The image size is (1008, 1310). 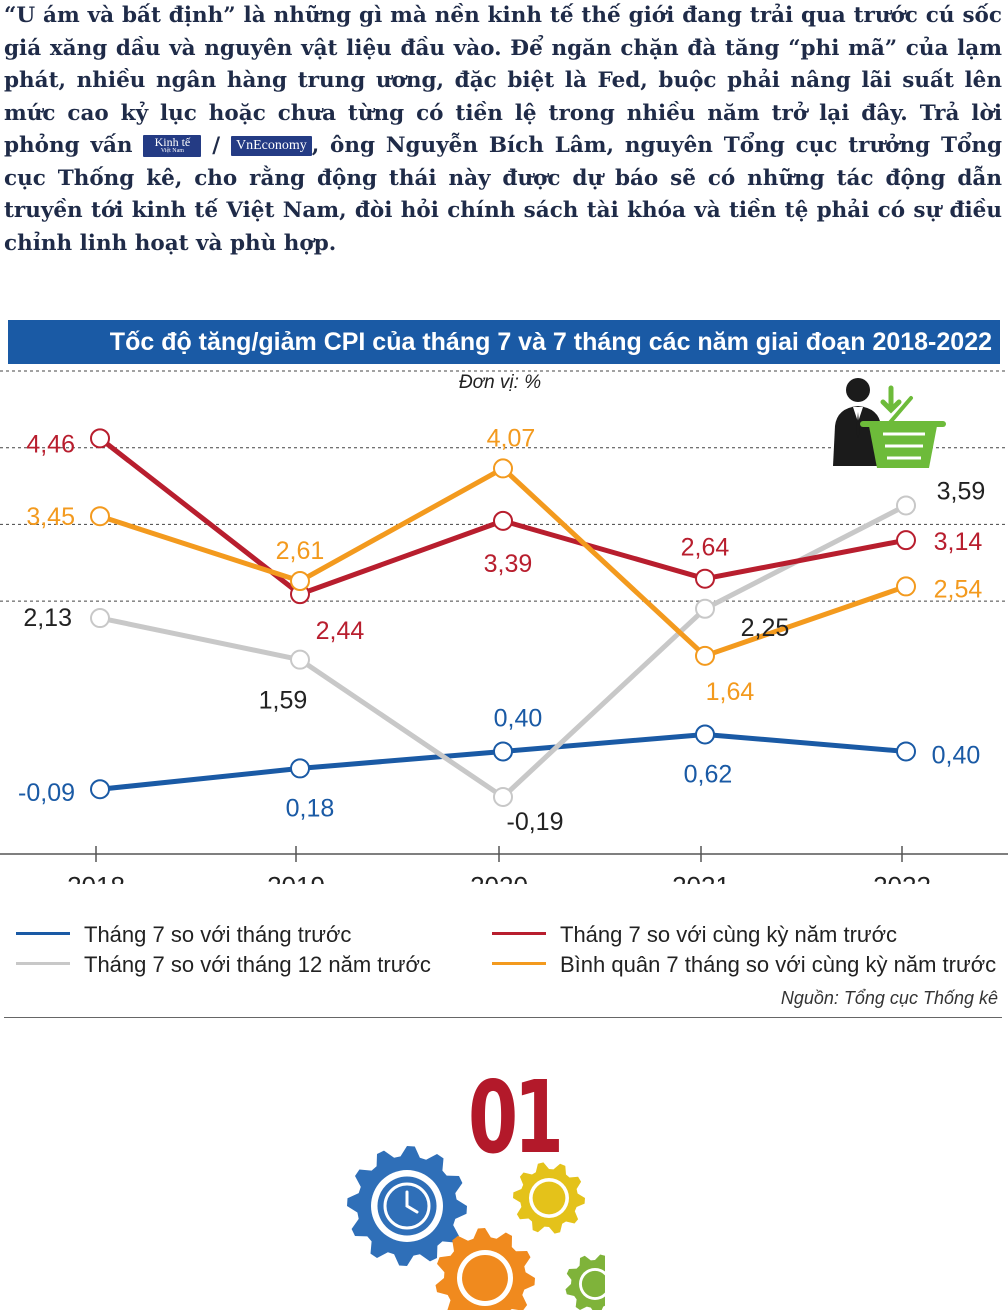 What do you see at coordinates (958, 589) in the screenshot?
I see `data-label: 2,54` at bounding box center [958, 589].